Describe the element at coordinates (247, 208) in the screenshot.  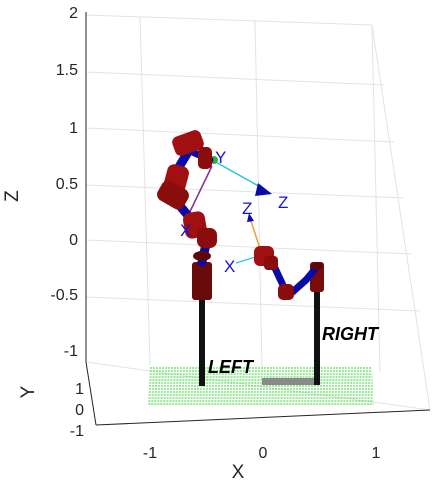
I see `frame-label-lower-z: Z` at that location.